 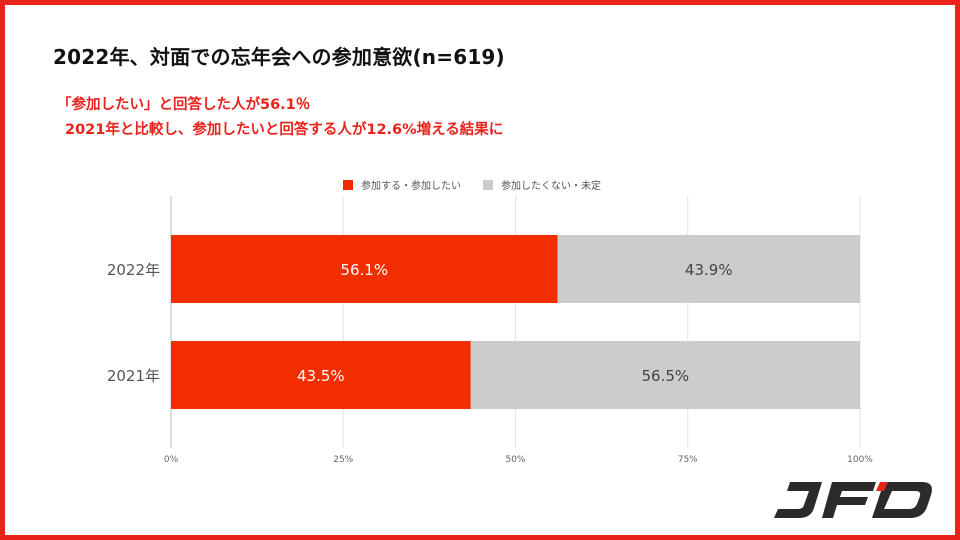 I want to click on bar-data-label: 56.5%, so click(x=666, y=376).